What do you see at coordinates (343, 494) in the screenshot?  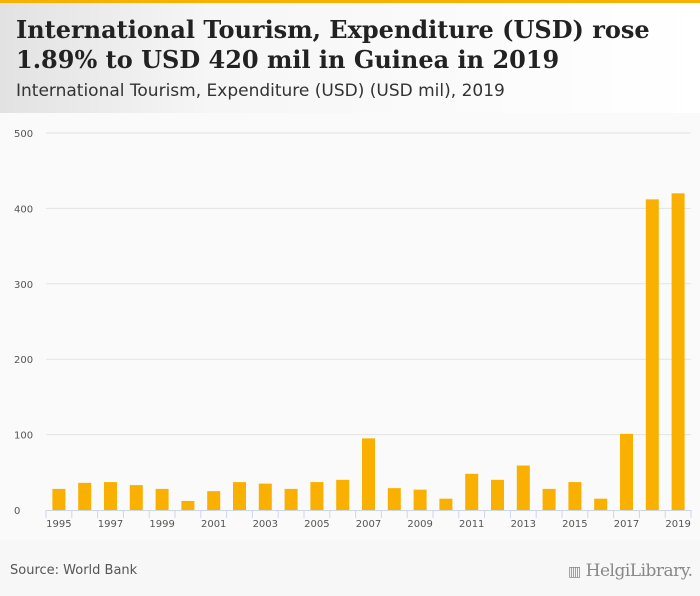 I see `bar-2006` at bounding box center [343, 494].